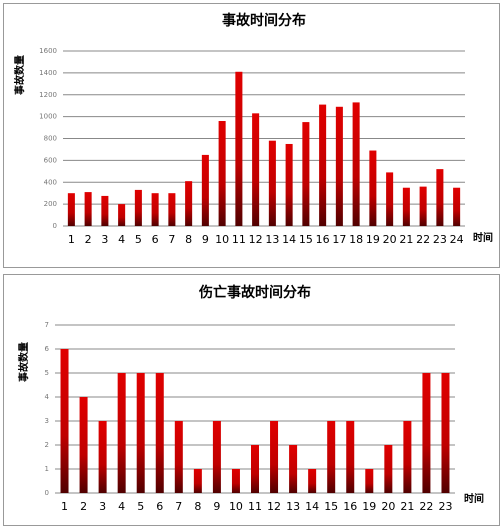  What do you see at coordinates (254, 292) in the screenshot?
I see `chart-title: 伤亡事故时间分布` at bounding box center [254, 292].